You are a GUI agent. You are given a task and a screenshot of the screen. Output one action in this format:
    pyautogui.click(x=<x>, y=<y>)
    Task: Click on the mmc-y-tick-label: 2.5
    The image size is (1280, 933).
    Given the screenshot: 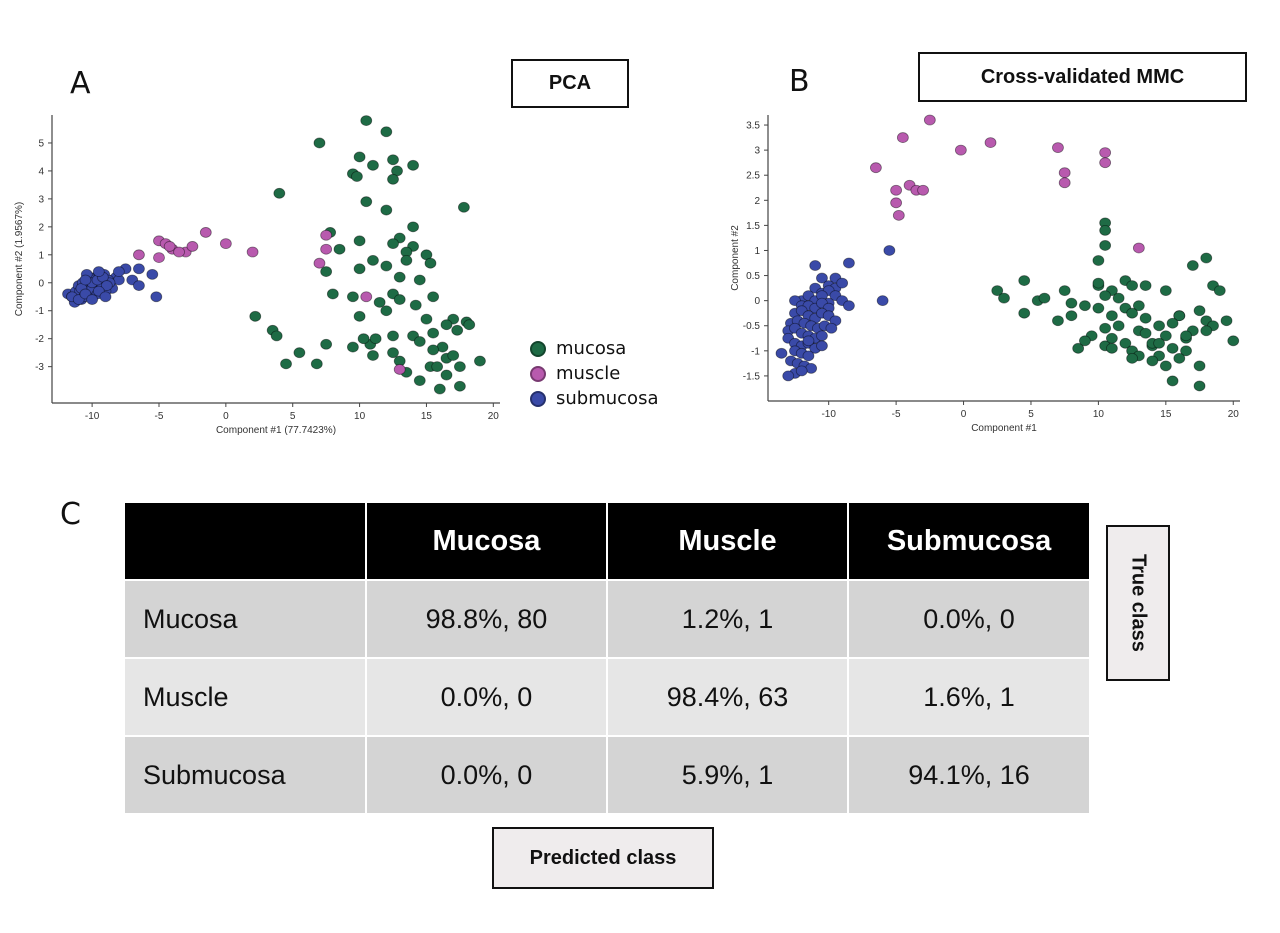 What is the action you would take?
    pyautogui.click(x=753, y=176)
    